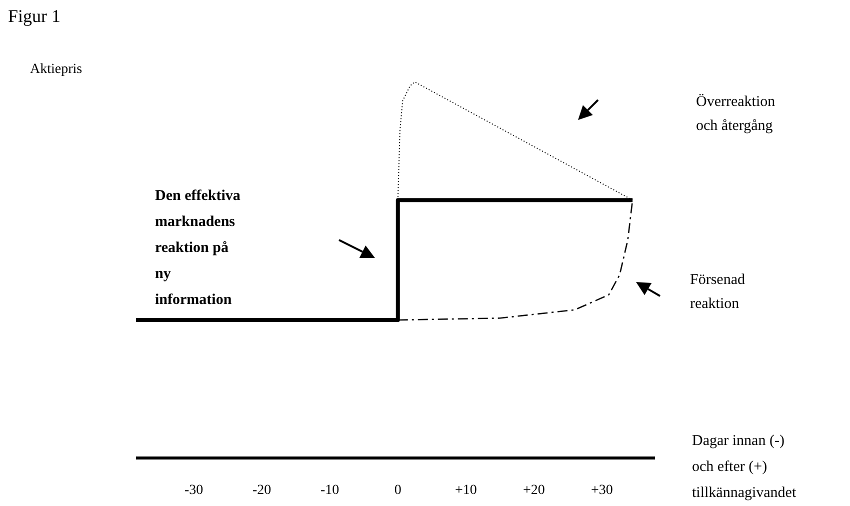  I want to click on text: Överreaktion och återgång, so click(736, 114).